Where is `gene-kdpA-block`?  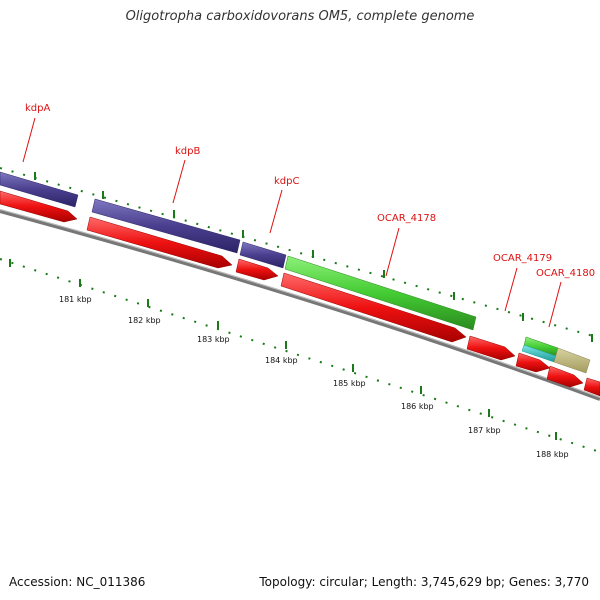 gene-kdpA-block is located at coordinates (39, 189).